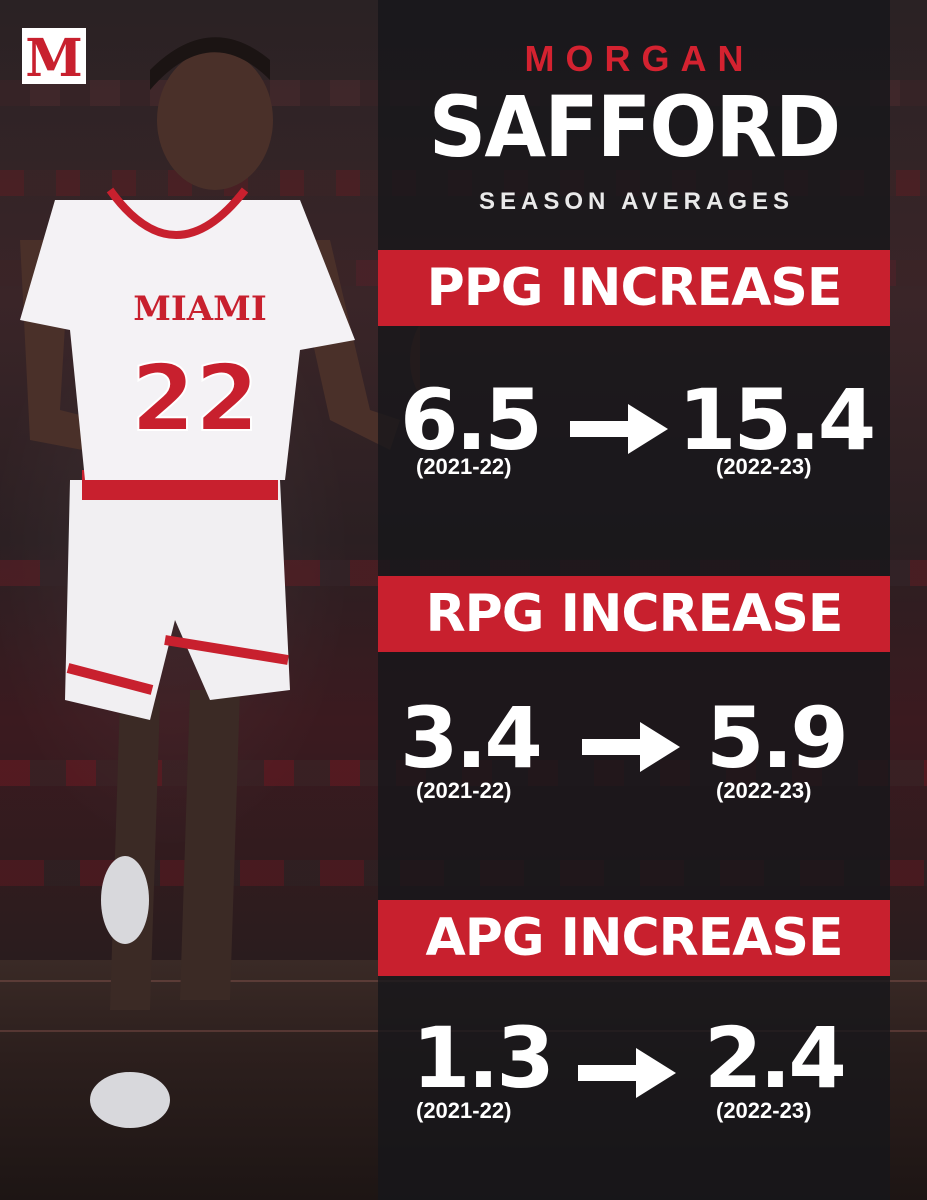  Describe the element at coordinates (195, 398) in the screenshot. I see `jersey-number: 22` at that location.